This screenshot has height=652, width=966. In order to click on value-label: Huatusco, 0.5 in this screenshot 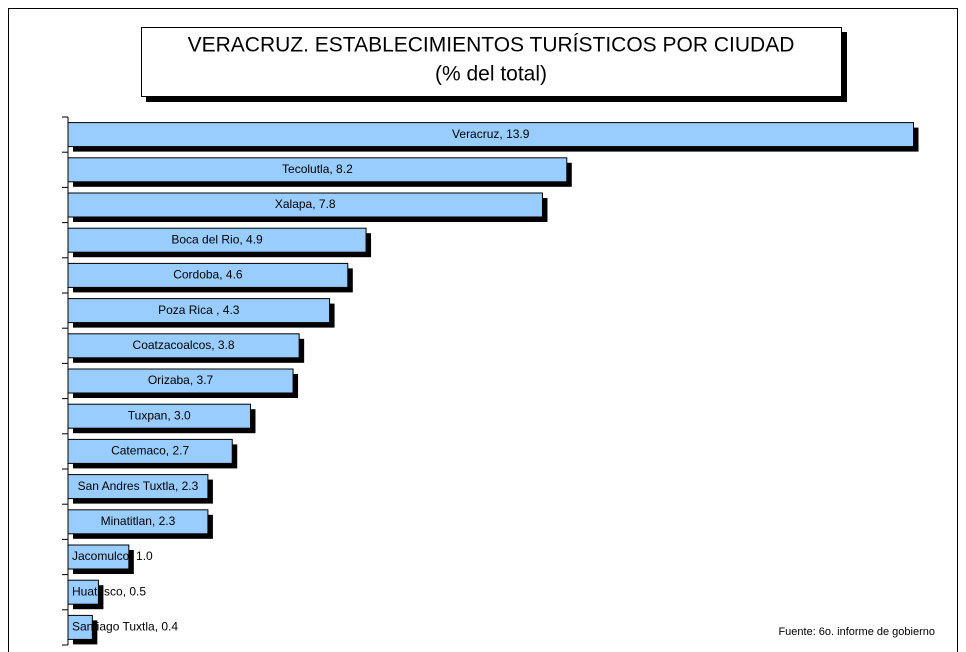, I will do `click(109, 591)`.